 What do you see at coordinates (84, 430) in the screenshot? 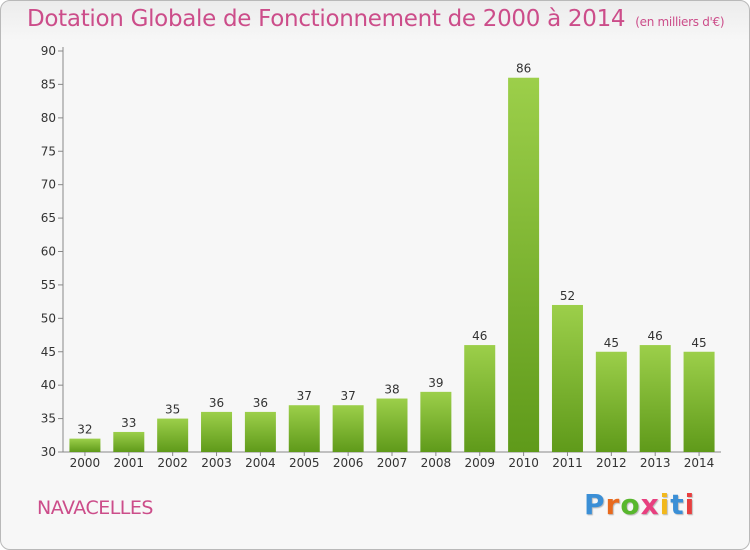
I see `data-label: 32` at bounding box center [84, 430].